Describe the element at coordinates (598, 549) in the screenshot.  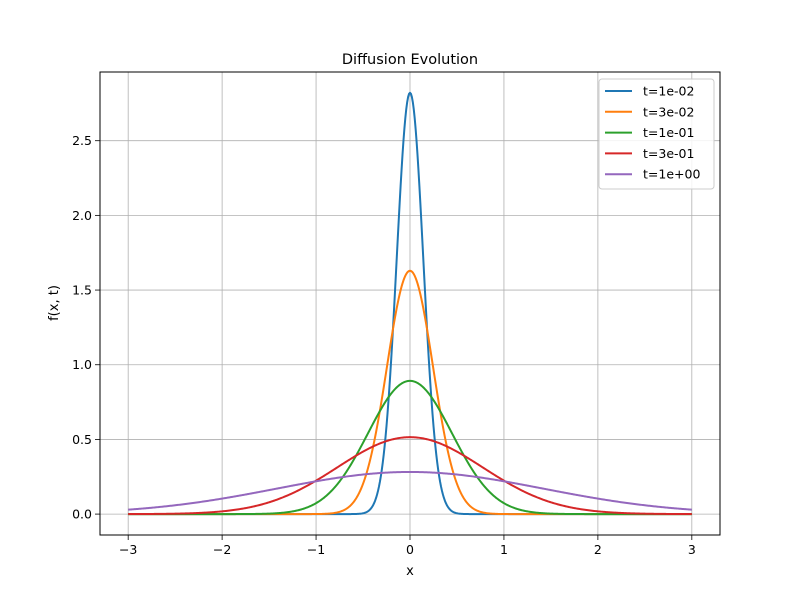
I see `x-tick-label: 2` at that location.